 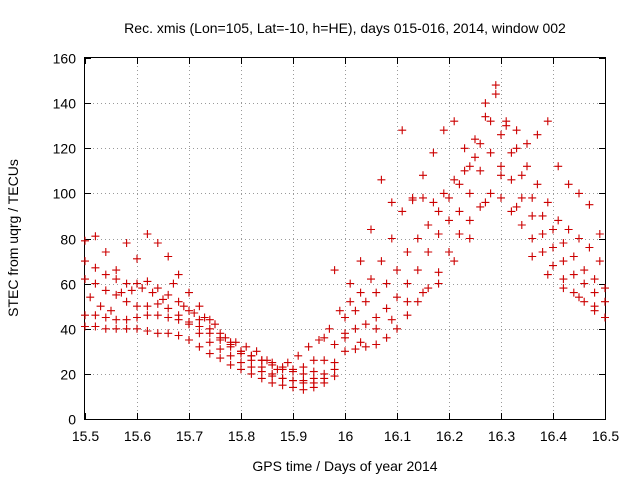 What do you see at coordinates (65, 104) in the screenshot?
I see `y-tick-label: 140` at bounding box center [65, 104].